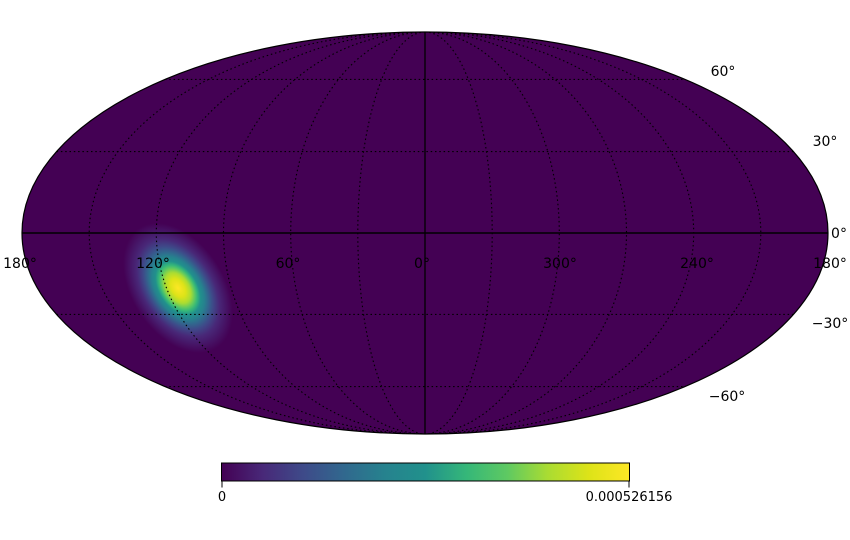 The height and width of the screenshot is (540, 850). I want to click on lon-label-120: 120°, so click(153, 264).